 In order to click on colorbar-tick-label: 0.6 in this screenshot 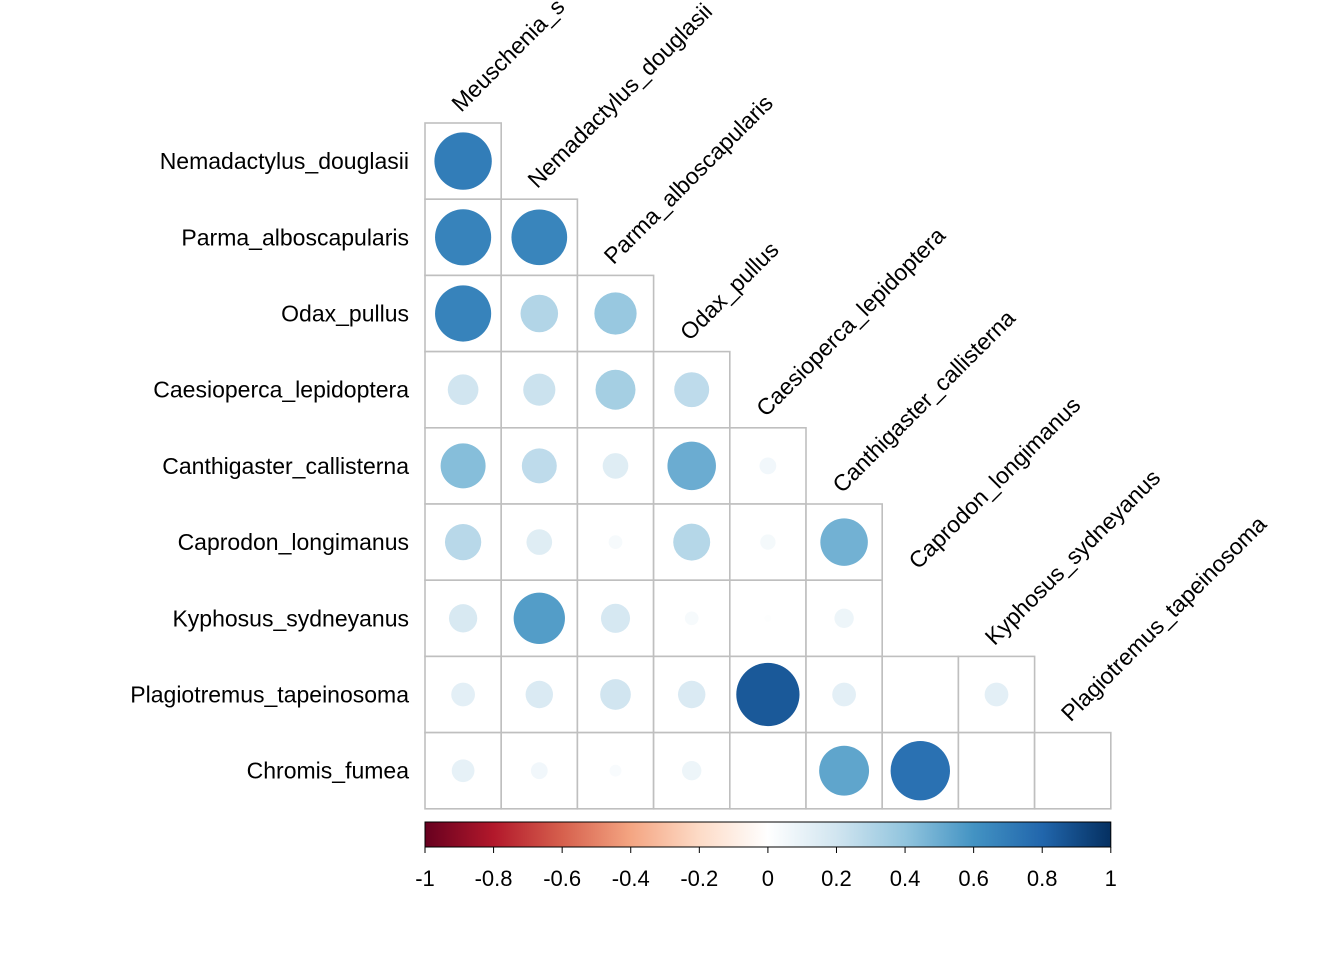, I will do `click(973, 878)`.